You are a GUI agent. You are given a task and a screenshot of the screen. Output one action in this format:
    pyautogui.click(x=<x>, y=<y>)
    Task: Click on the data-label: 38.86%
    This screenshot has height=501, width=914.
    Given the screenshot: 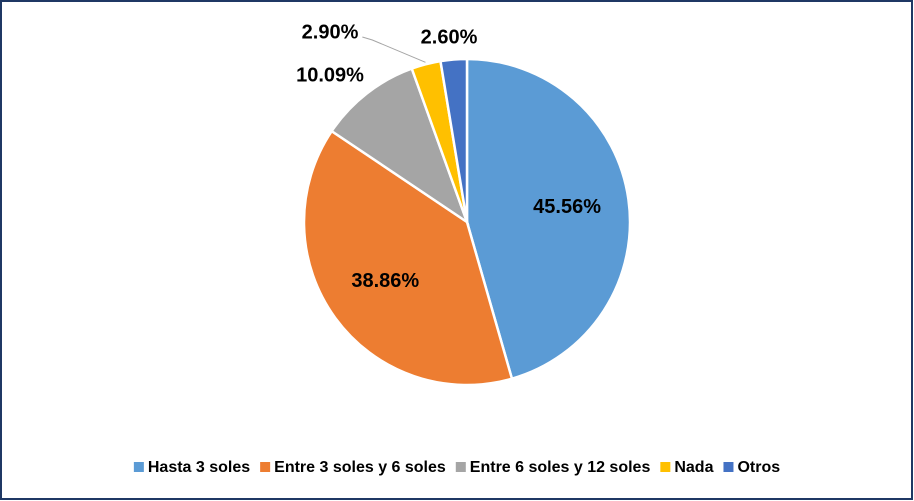 What is the action you would take?
    pyautogui.click(x=385, y=281)
    